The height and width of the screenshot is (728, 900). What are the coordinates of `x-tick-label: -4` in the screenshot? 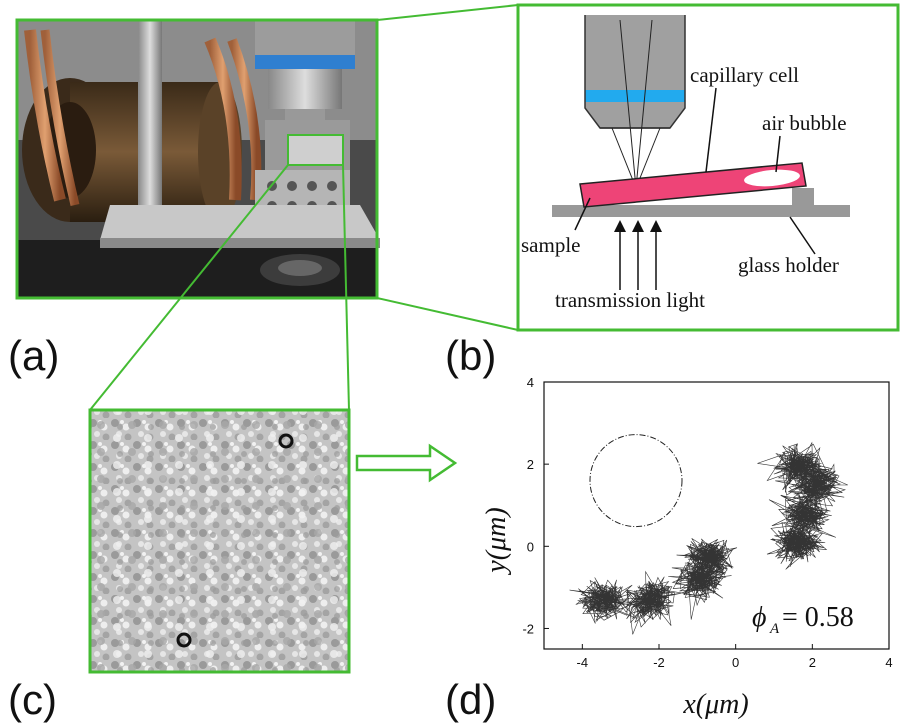 It's located at (583, 662).